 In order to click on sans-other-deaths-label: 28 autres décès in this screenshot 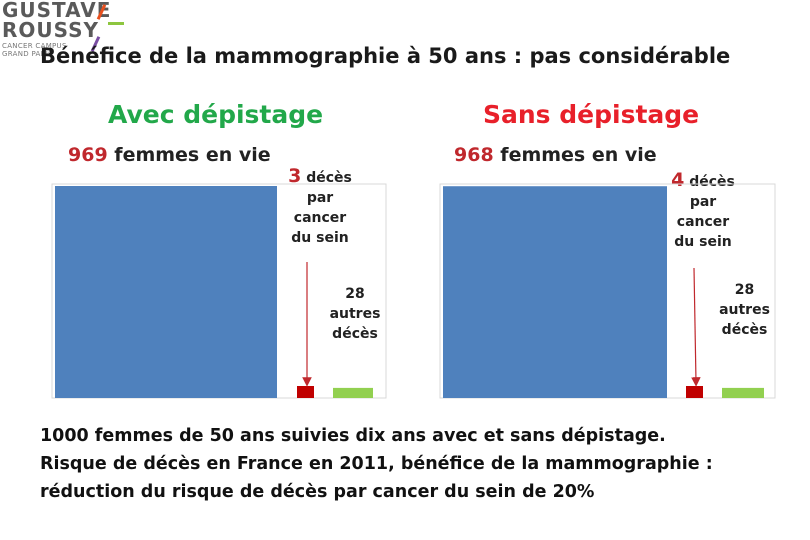, I will do `click(744, 310)`.